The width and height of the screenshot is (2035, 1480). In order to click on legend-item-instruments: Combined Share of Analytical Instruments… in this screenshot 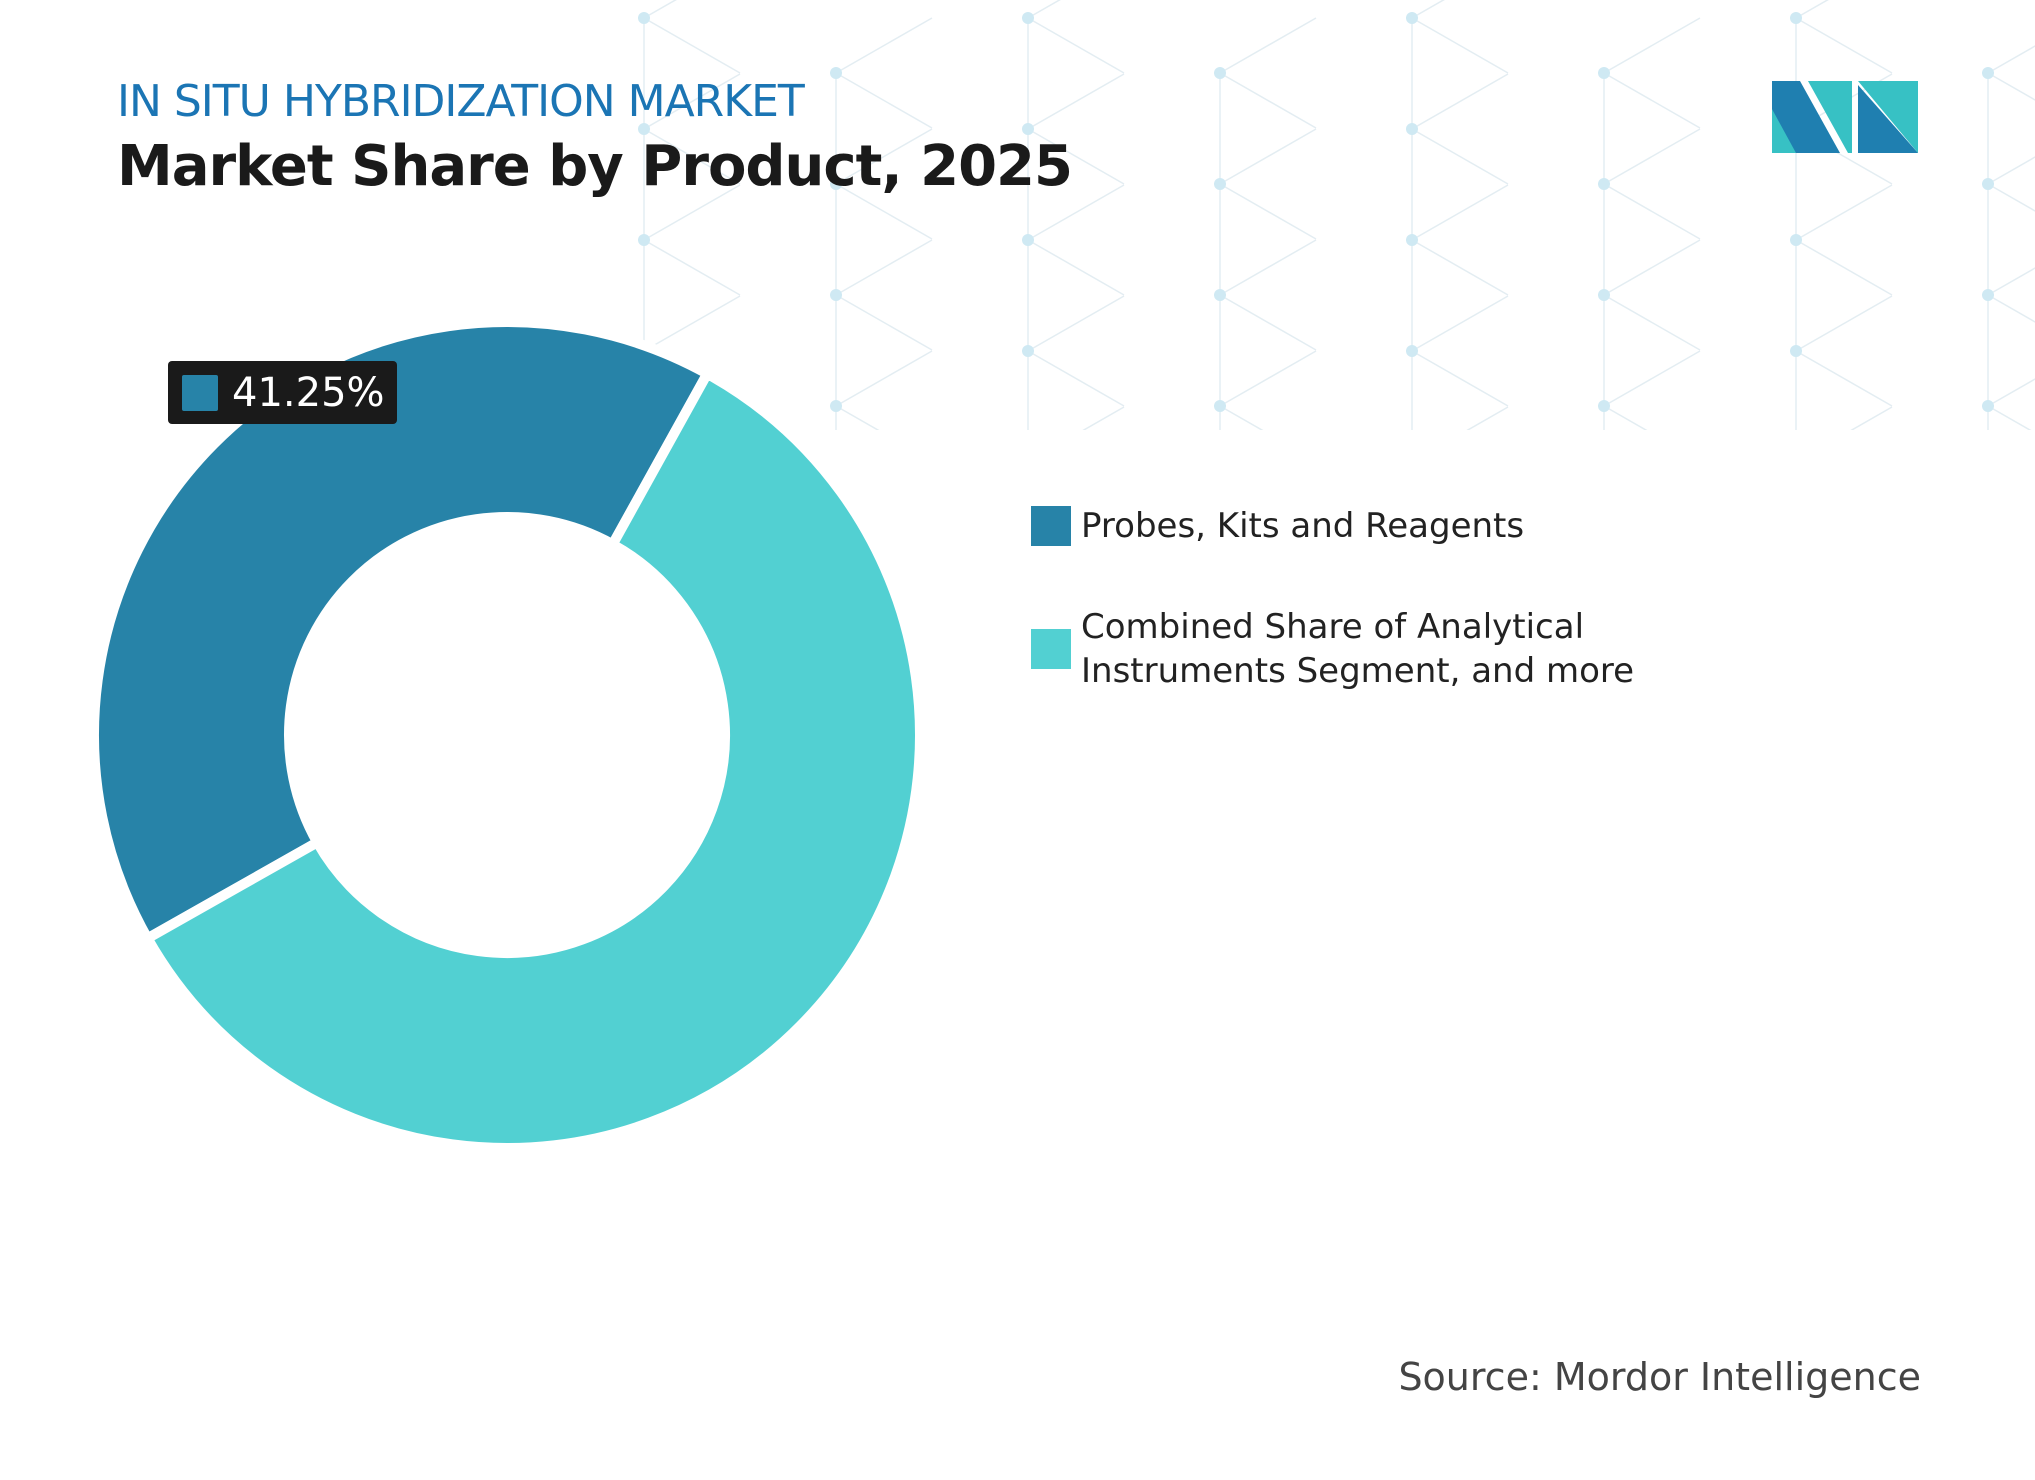, I will do `click(1332, 649)`.